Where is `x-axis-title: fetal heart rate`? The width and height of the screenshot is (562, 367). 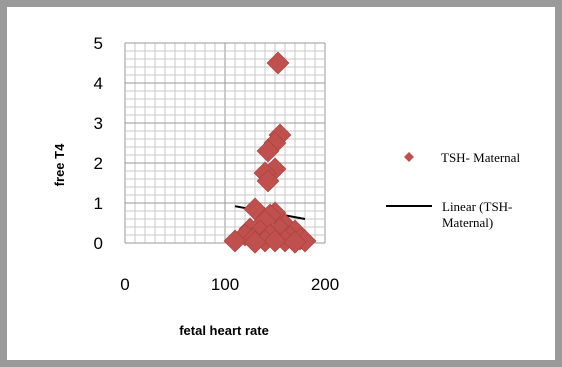
x-axis-title: fetal heart rate is located at coordinates (224, 330).